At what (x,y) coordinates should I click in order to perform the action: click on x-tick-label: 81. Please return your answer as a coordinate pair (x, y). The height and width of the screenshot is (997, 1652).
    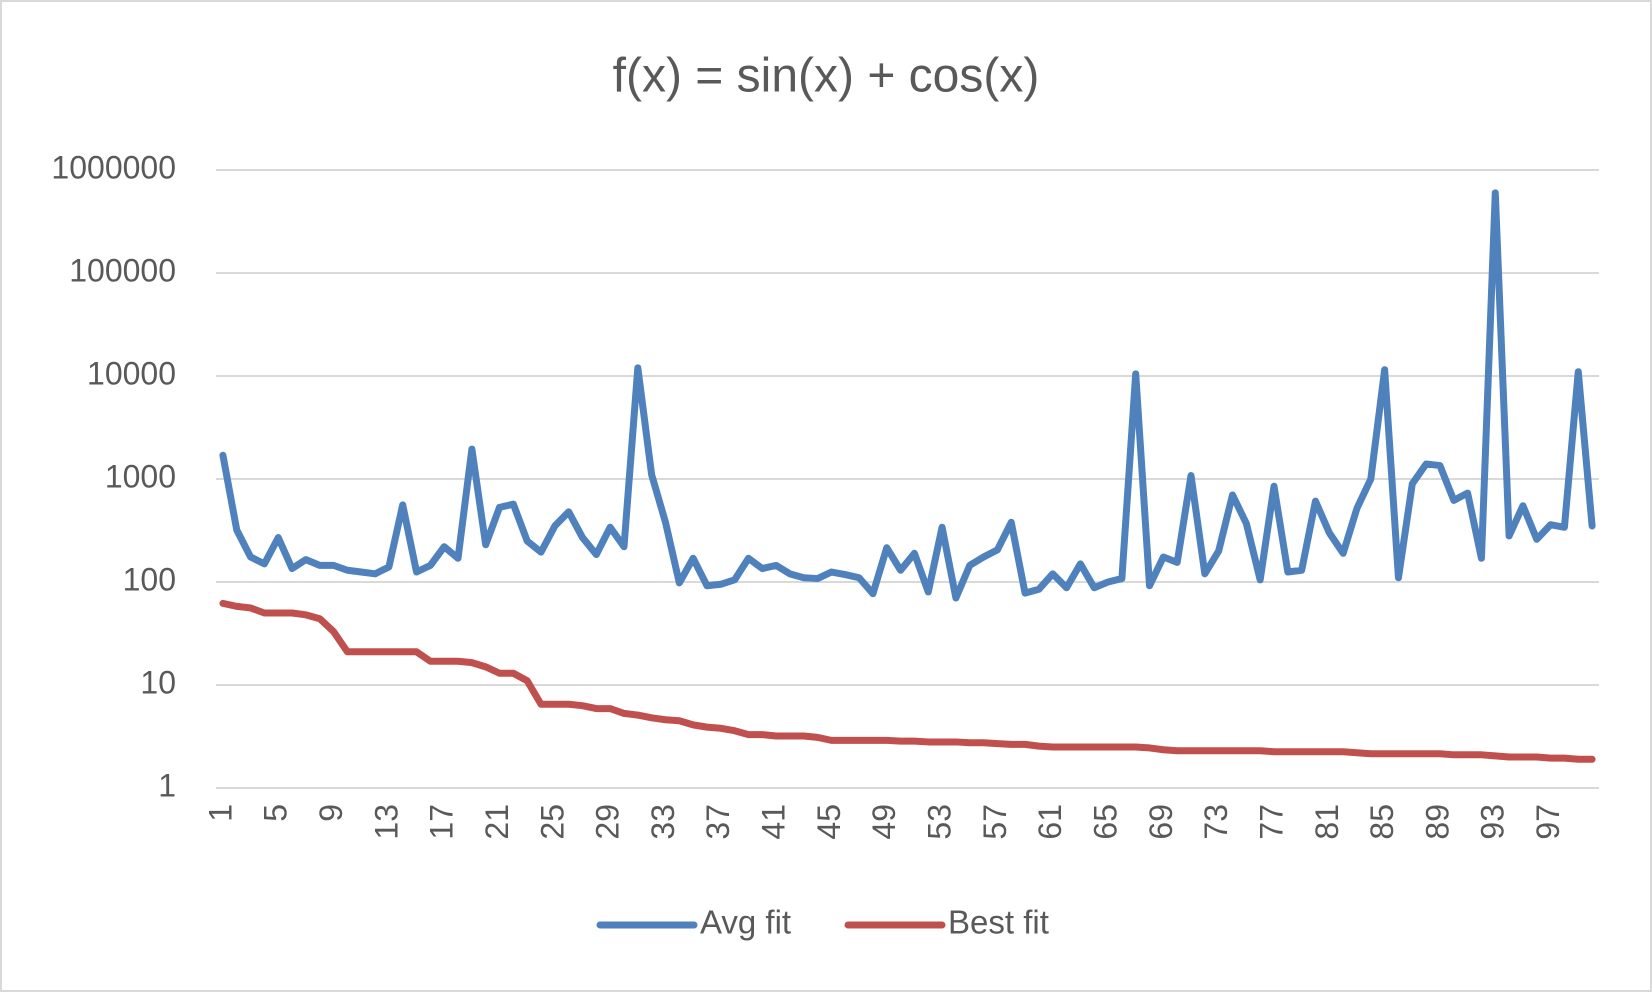
    Looking at the image, I should click on (1327, 822).